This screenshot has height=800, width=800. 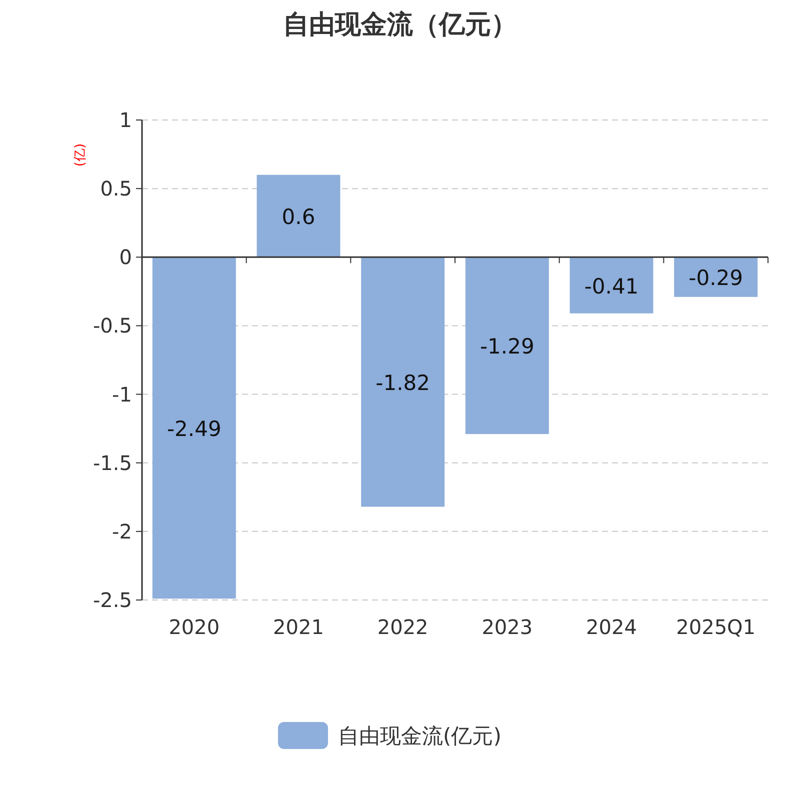 What do you see at coordinates (112, 462) in the screenshot?
I see `y-tick-label: -1.5` at bounding box center [112, 462].